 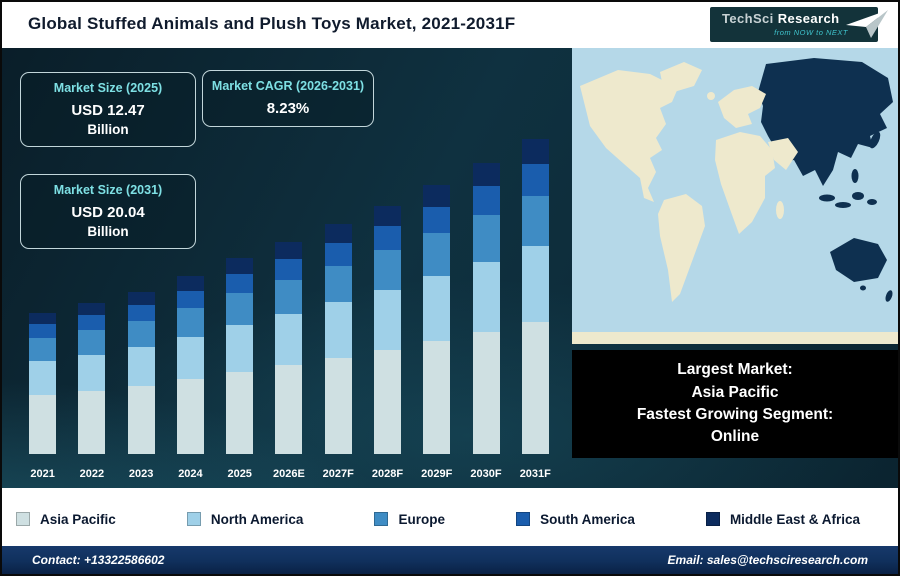 What do you see at coordinates (288, 86) in the screenshot?
I see `market-cagr-label: Market CAGR (2026-2031)` at bounding box center [288, 86].